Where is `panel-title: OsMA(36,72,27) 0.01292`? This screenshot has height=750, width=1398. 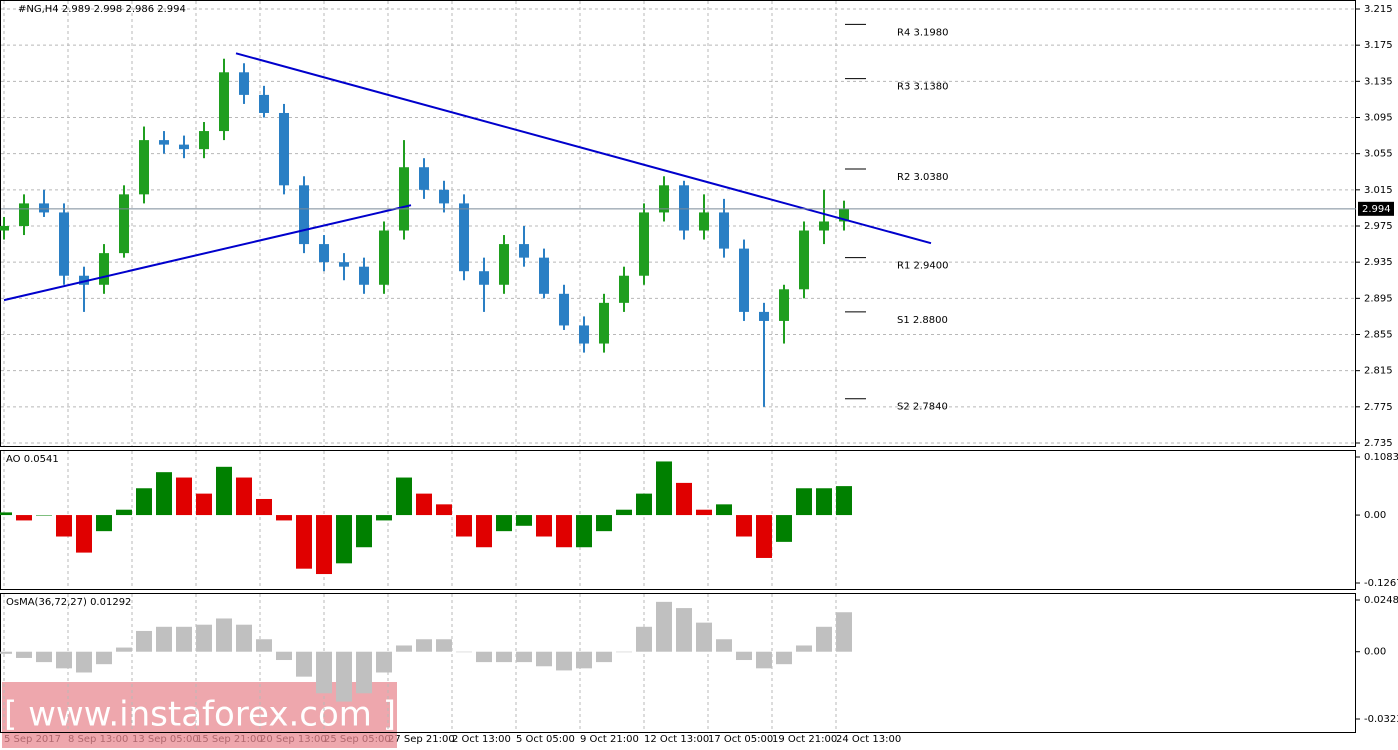 panel-title: OsMA(36,72,27) 0.01292 is located at coordinates (68, 602).